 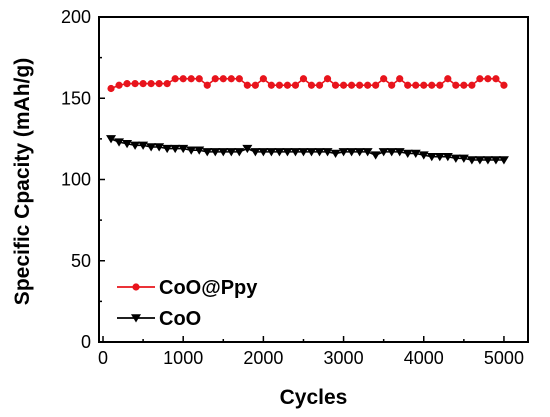 I want to click on legend: CoO@Ppy CoO, so click(x=187, y=303).